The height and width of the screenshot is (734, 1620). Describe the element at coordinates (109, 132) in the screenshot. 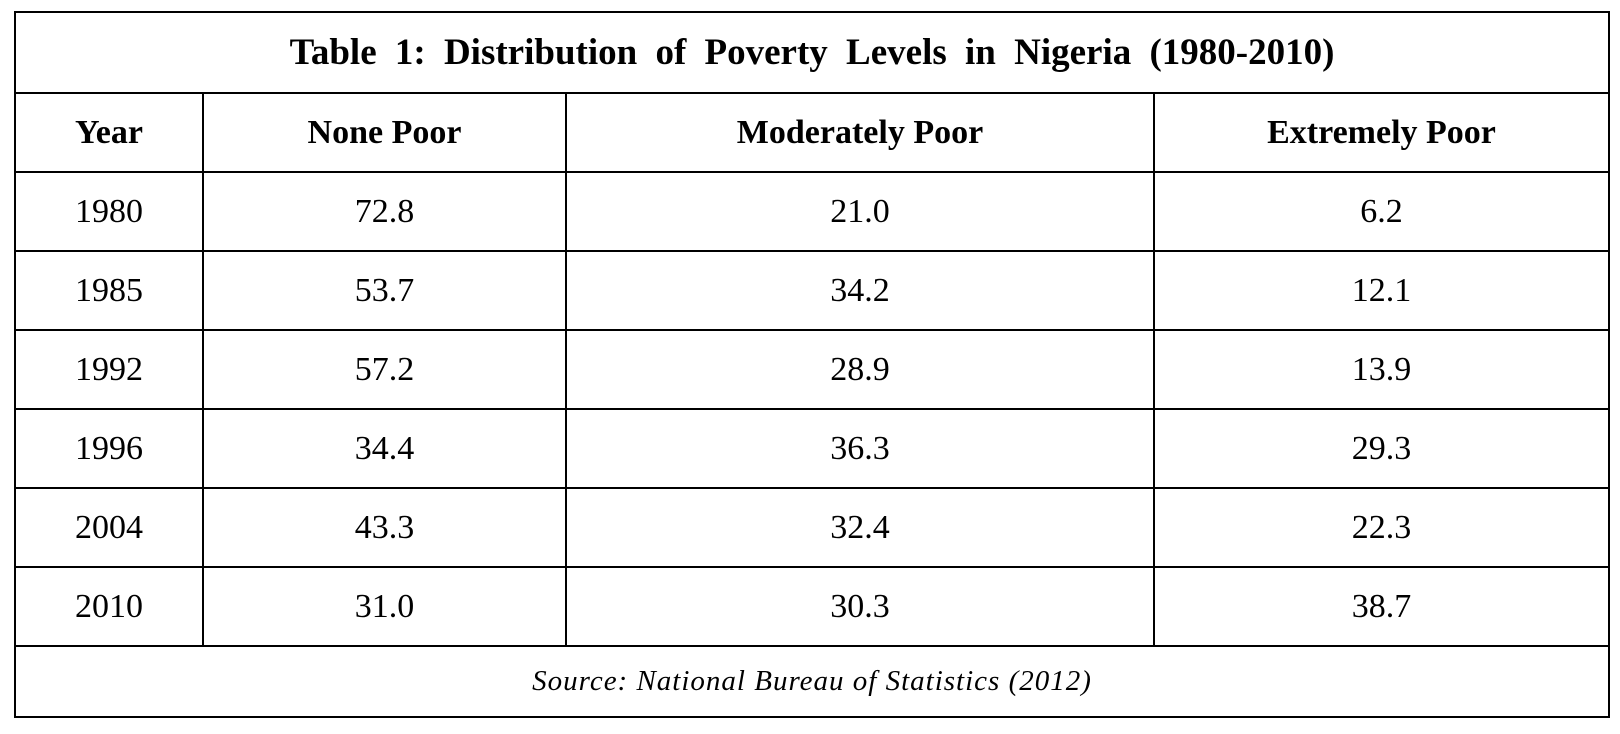

I see `column-header-year: Year` at that location.